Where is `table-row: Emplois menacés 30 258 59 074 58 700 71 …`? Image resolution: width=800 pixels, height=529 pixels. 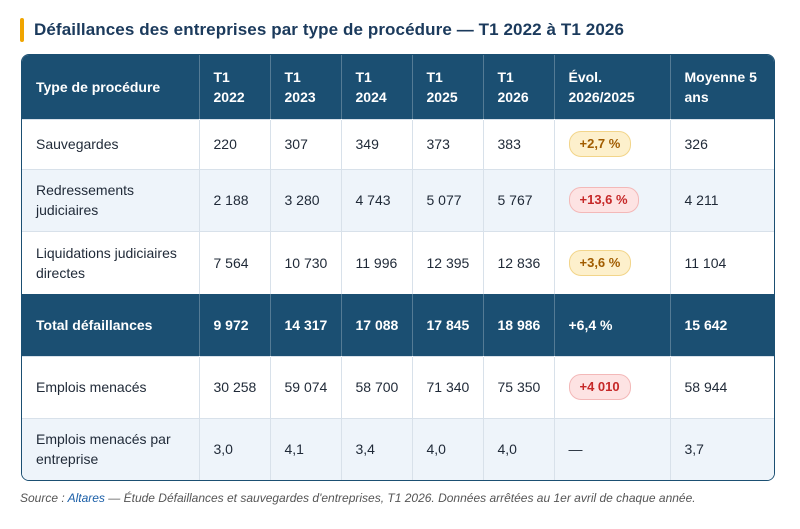
table-row: Emplois menacés 30 258 59 074 58 700 71 … is located at coordinates (398, 386).